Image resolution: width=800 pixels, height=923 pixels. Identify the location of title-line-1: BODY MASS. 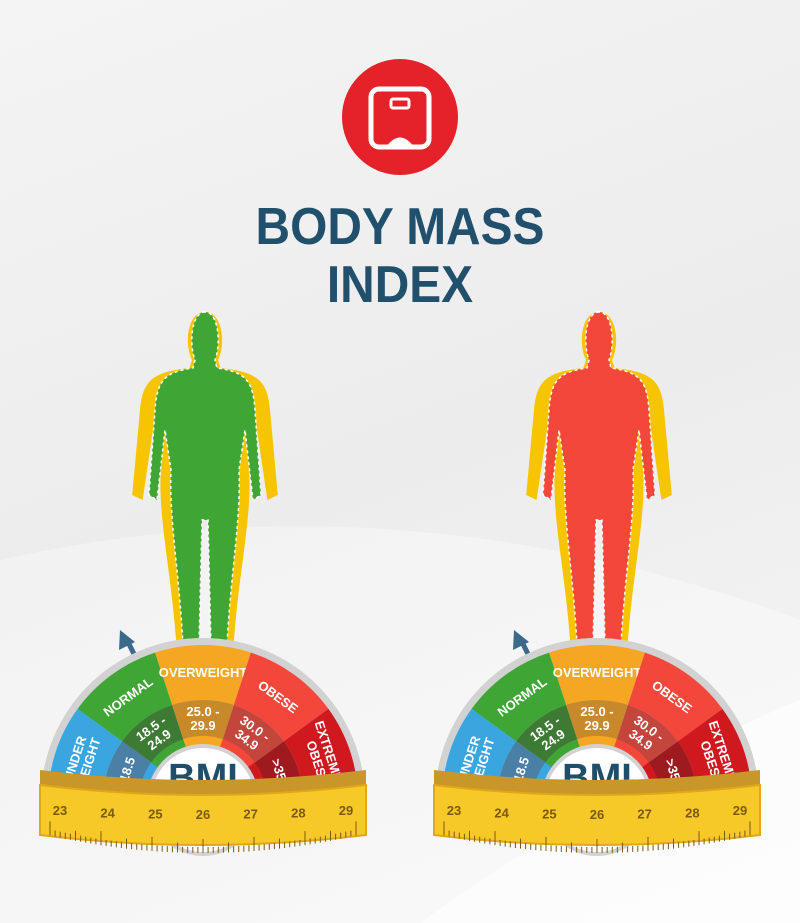
(400, 227).